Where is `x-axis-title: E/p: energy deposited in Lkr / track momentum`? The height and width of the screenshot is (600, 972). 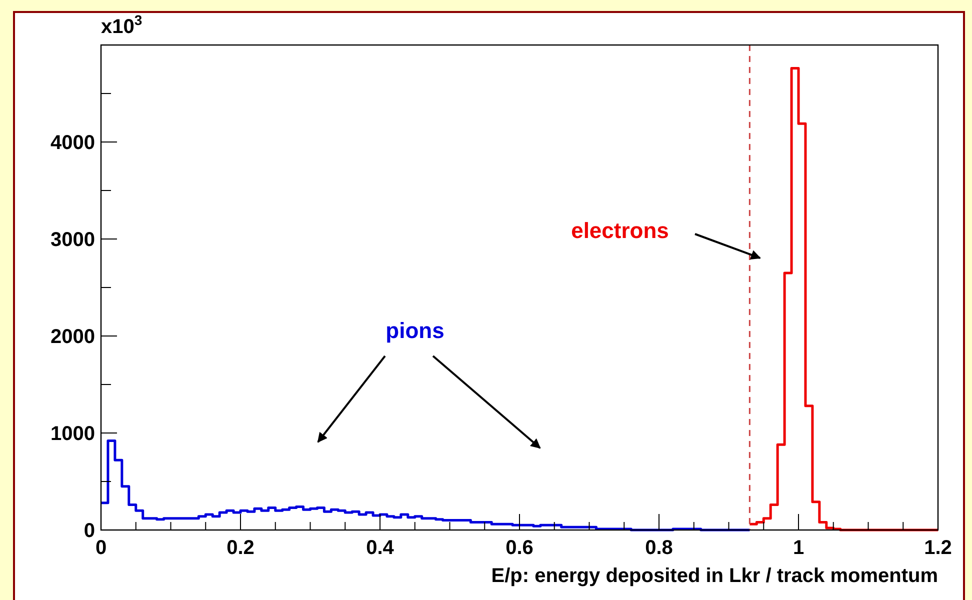
x-axis-title: E/p: energy deposited in Lkr / track momentum is located at coordinates (714, 576).